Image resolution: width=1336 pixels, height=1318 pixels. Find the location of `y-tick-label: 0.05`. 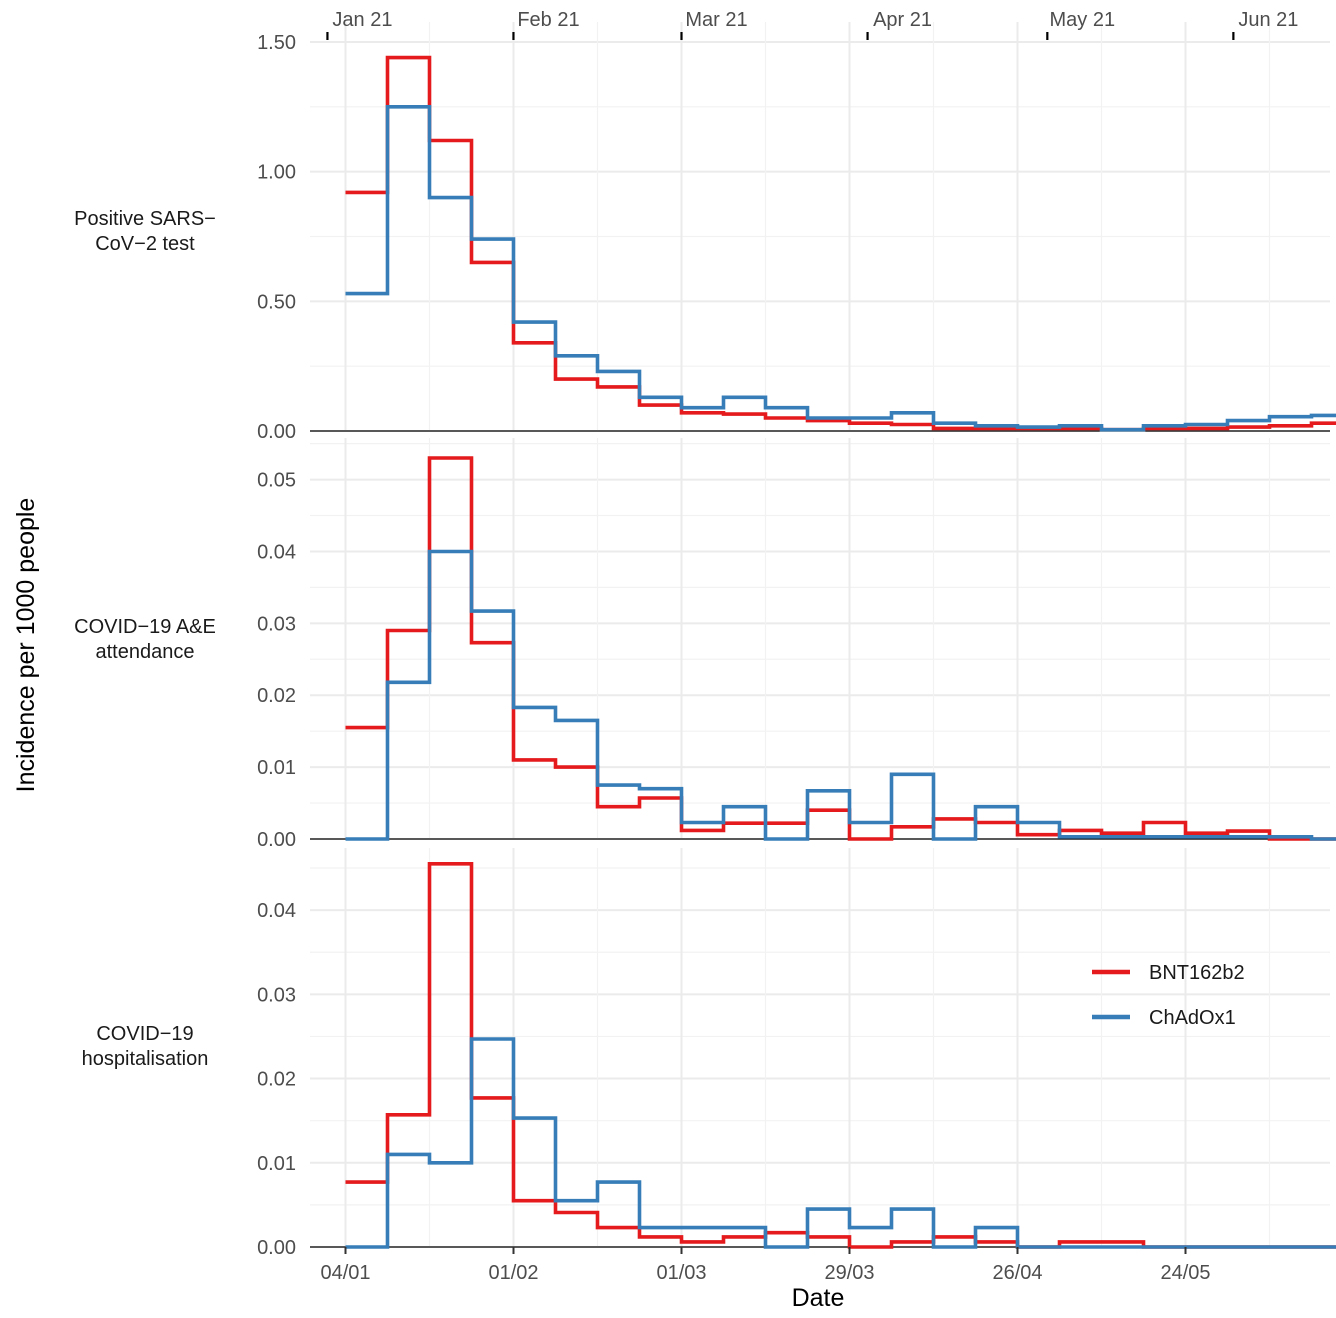

y-tick-label: 0.05 is located at coordinates (276, 481).